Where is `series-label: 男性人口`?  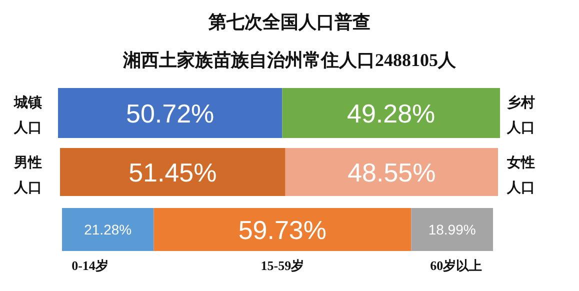 series-label: 男性人口 is located at coordinates (27, 175).